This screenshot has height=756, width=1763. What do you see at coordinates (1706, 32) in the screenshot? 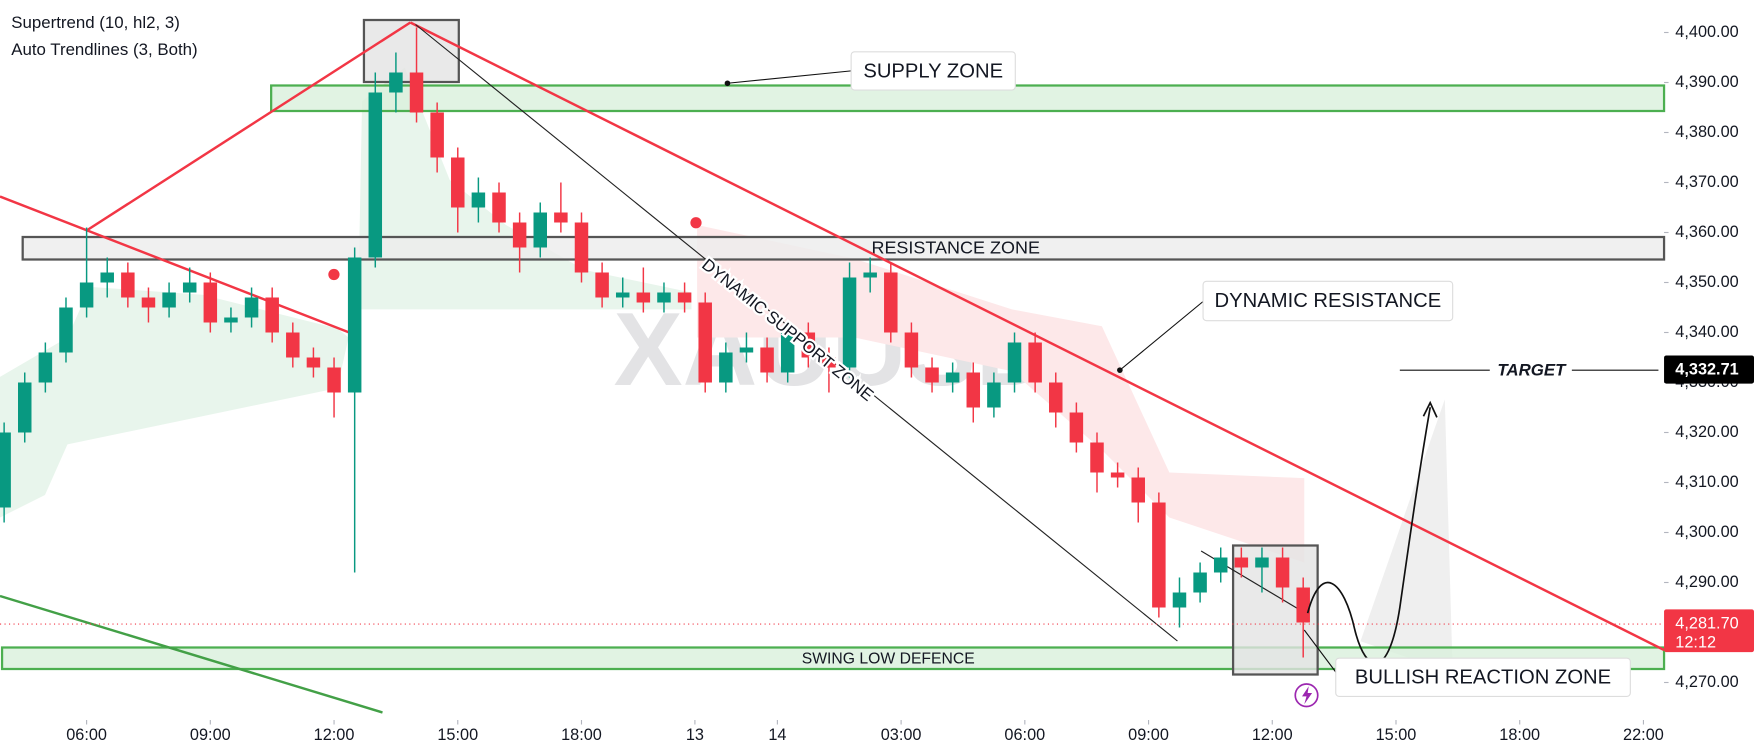
I see `y-tick-label: 4,400.00` at bounding box center [1706, 32].